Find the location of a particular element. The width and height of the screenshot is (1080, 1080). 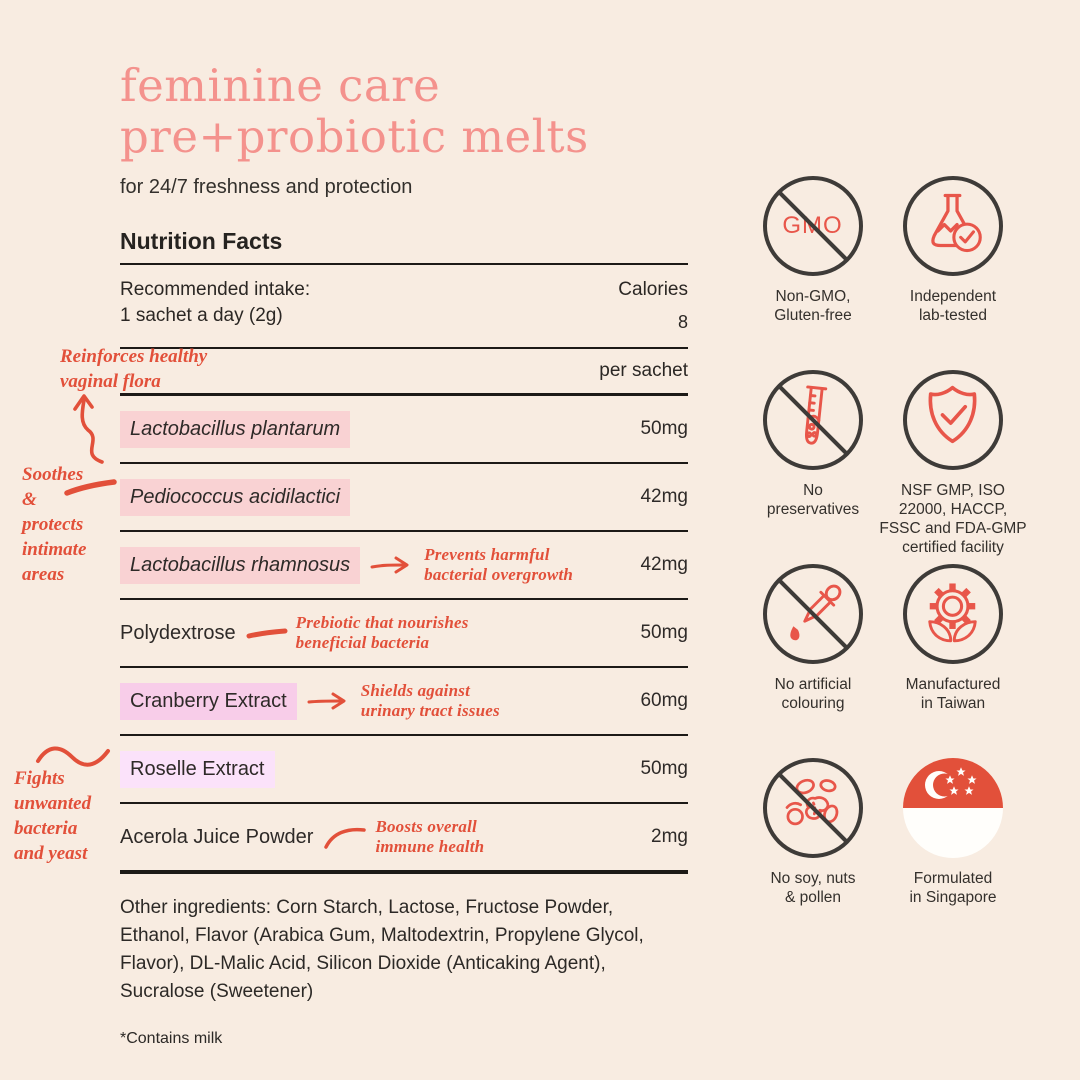

product-title: feminine care pre+probiotic melts is located at coordinates (404, 111).